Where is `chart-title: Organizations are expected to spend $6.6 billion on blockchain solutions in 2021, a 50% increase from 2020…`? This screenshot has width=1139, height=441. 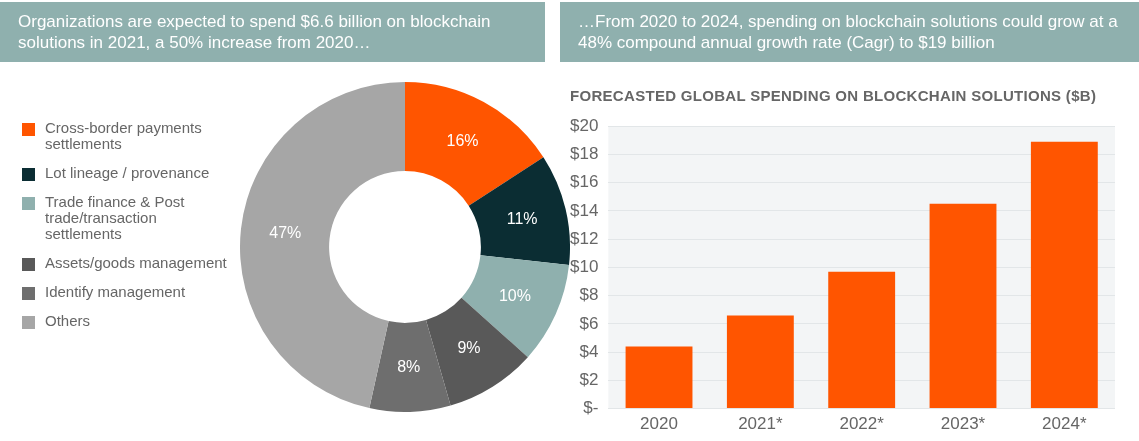 chart-title: Organizations are expected to spend $6.6 billion on blockchain solutions in 2021, a 50% increase from 2020… is located at coordinates (272, 32).